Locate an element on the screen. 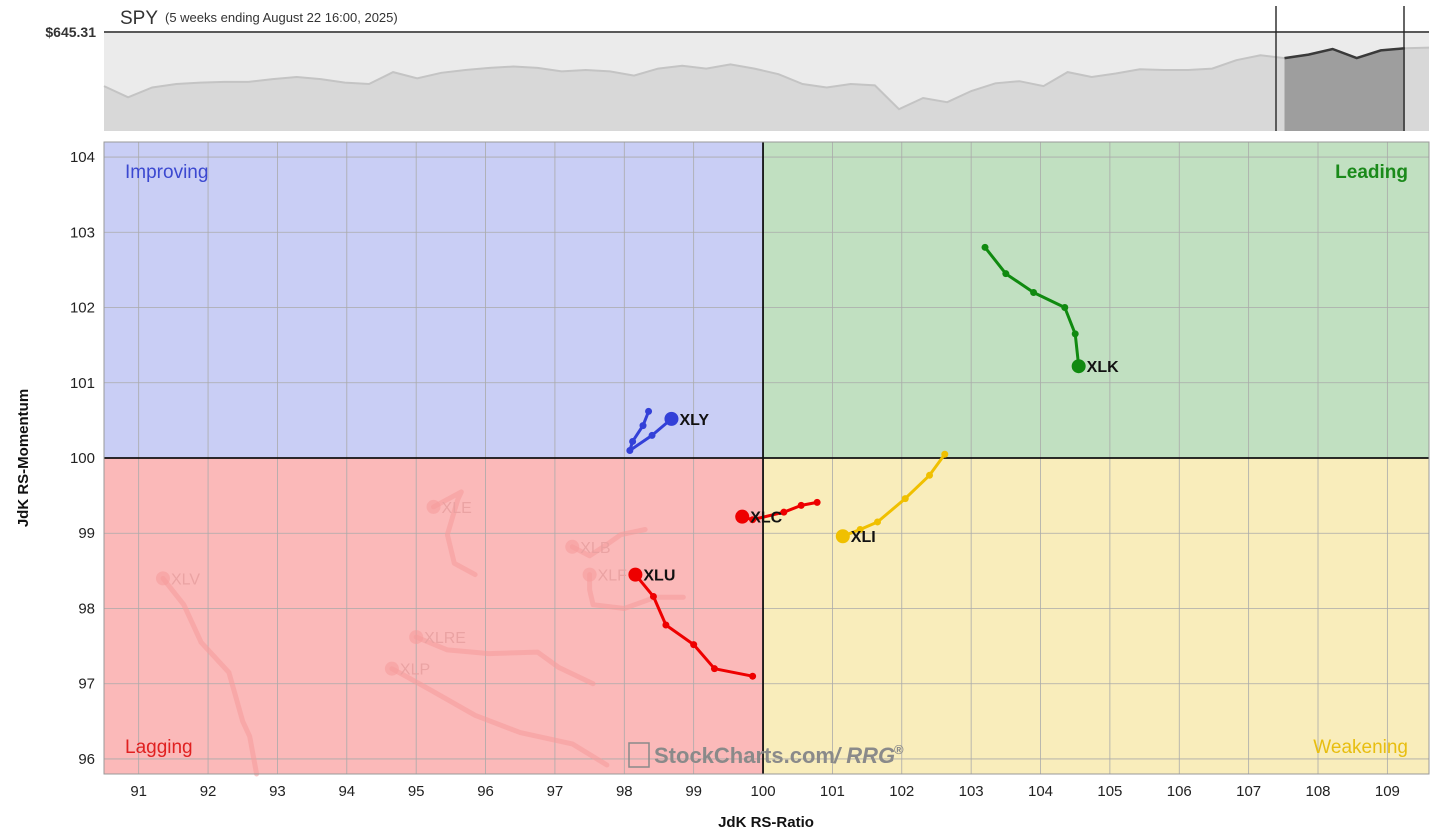  tail-line-xlv is located at coordinates (210, 676).